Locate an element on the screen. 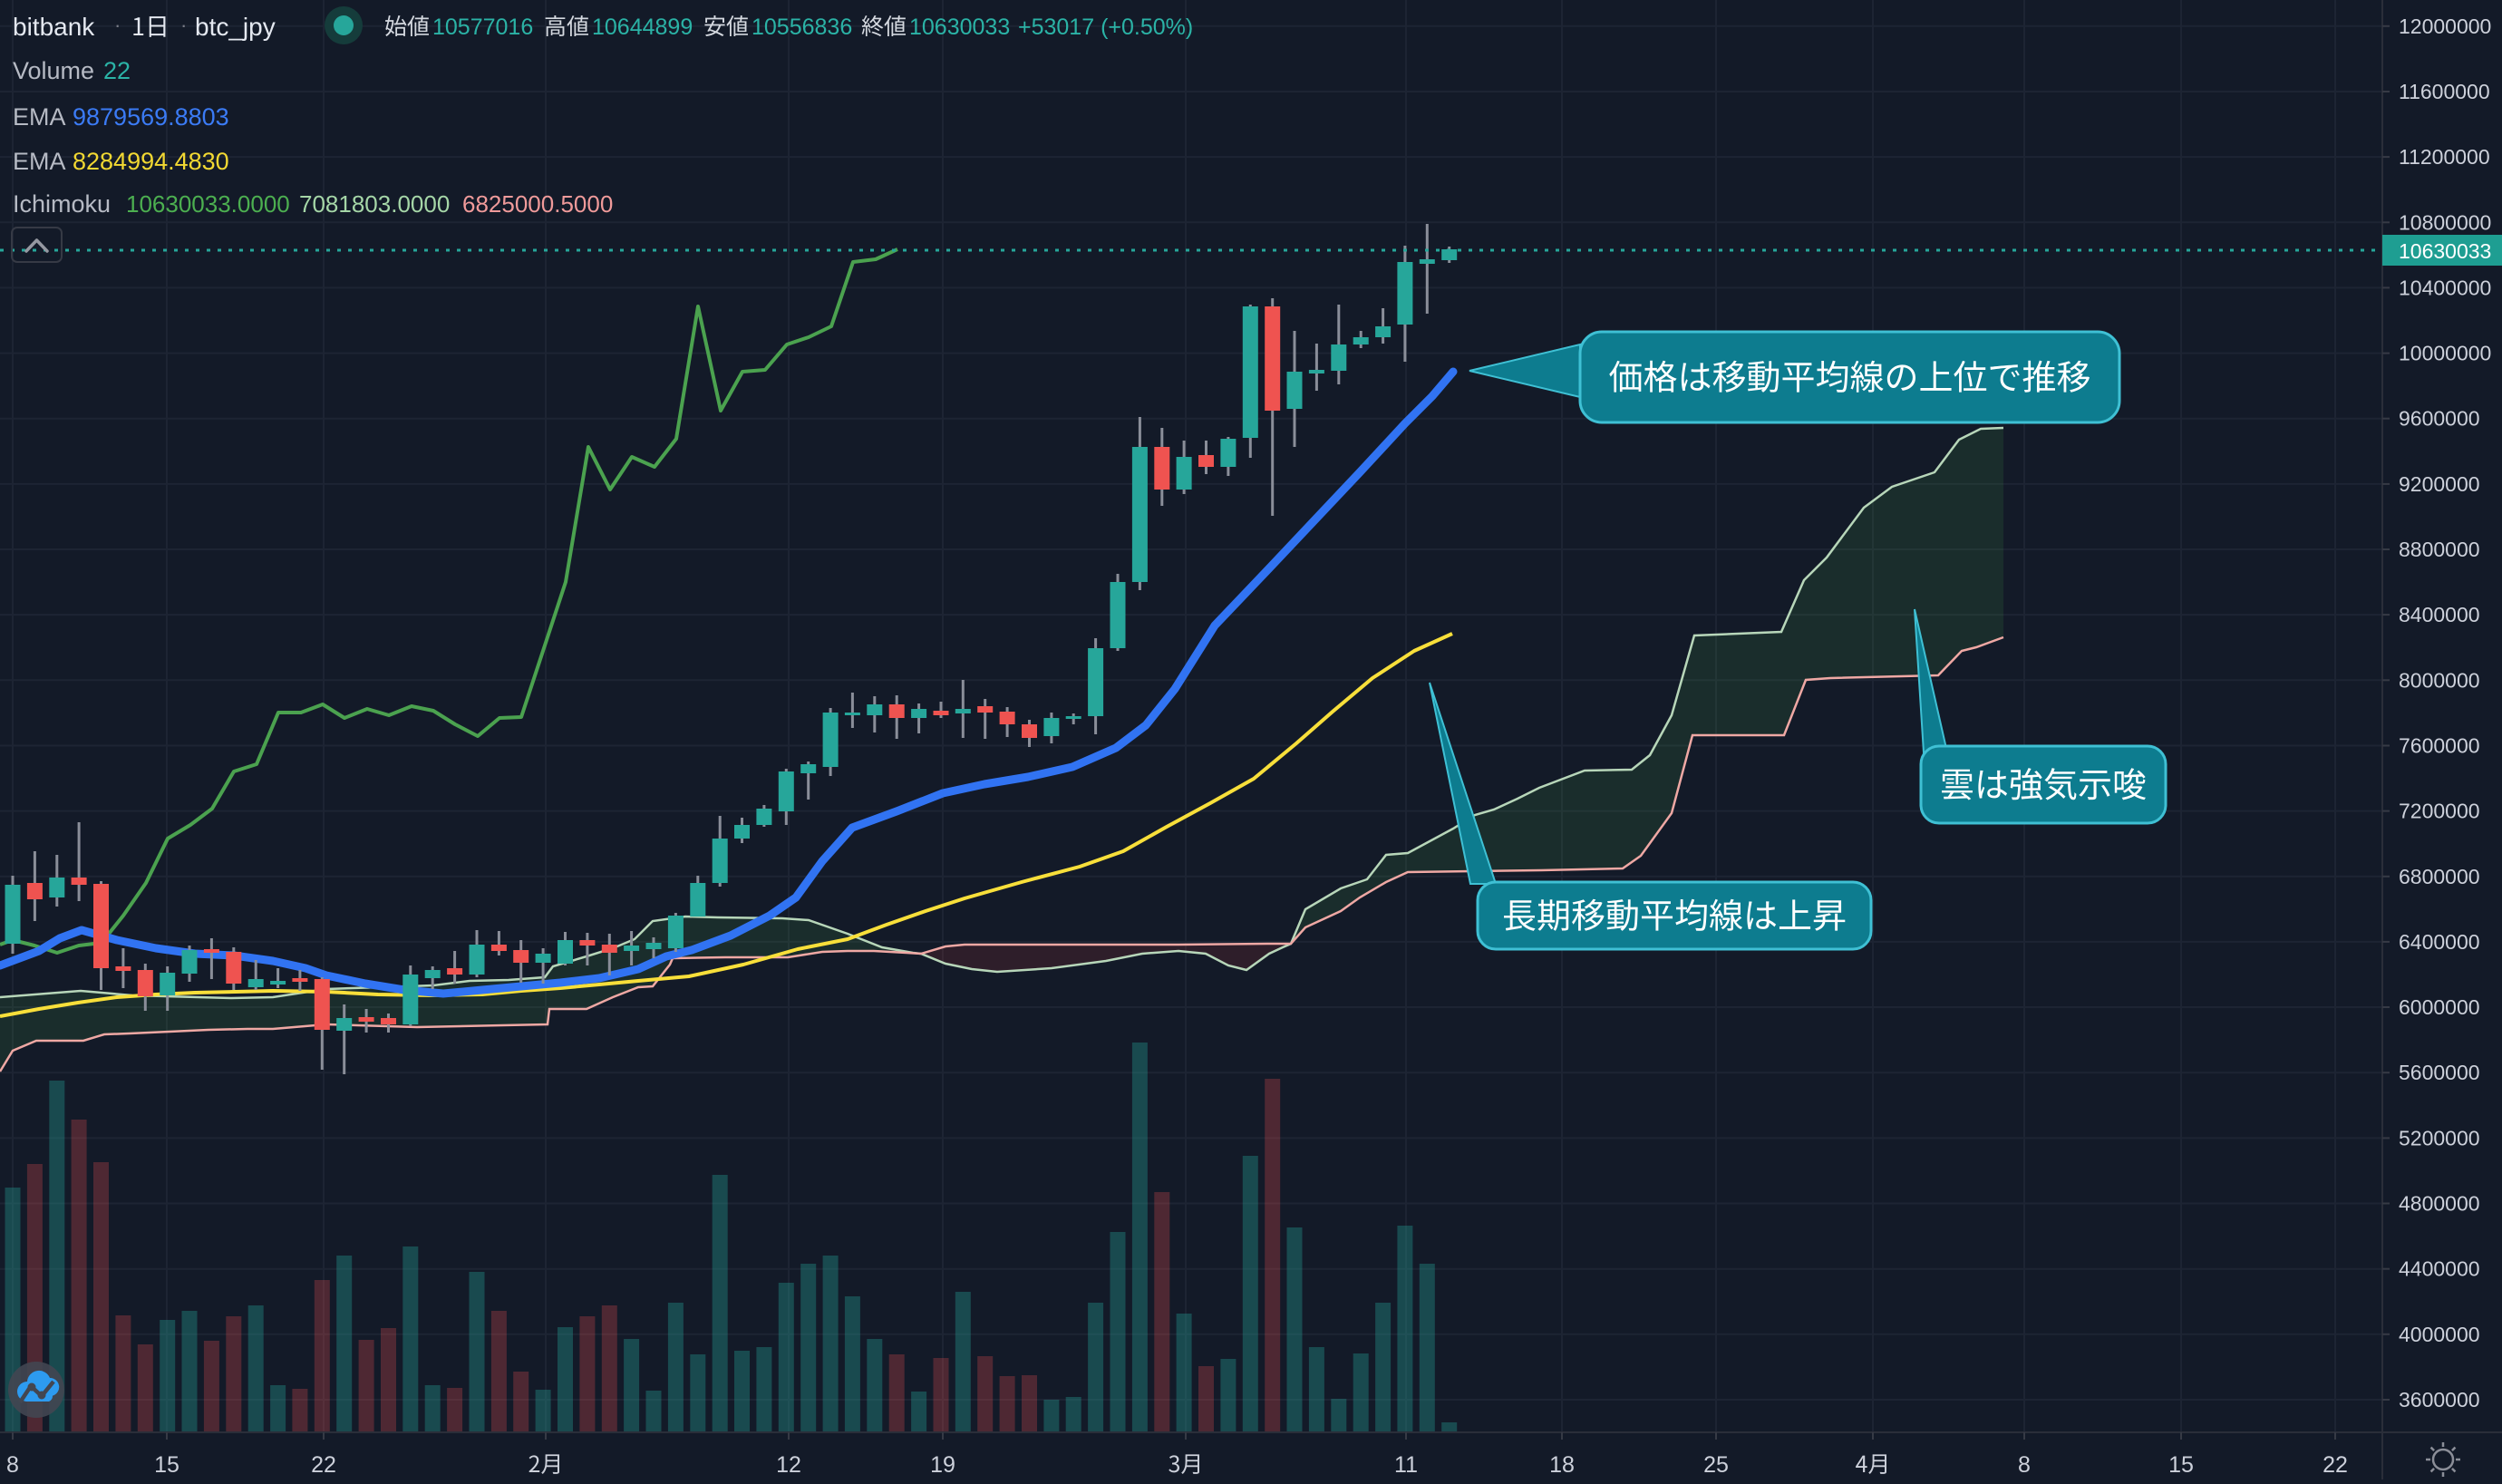  svg-text: 25 is located at coordinates (1716, 1465).